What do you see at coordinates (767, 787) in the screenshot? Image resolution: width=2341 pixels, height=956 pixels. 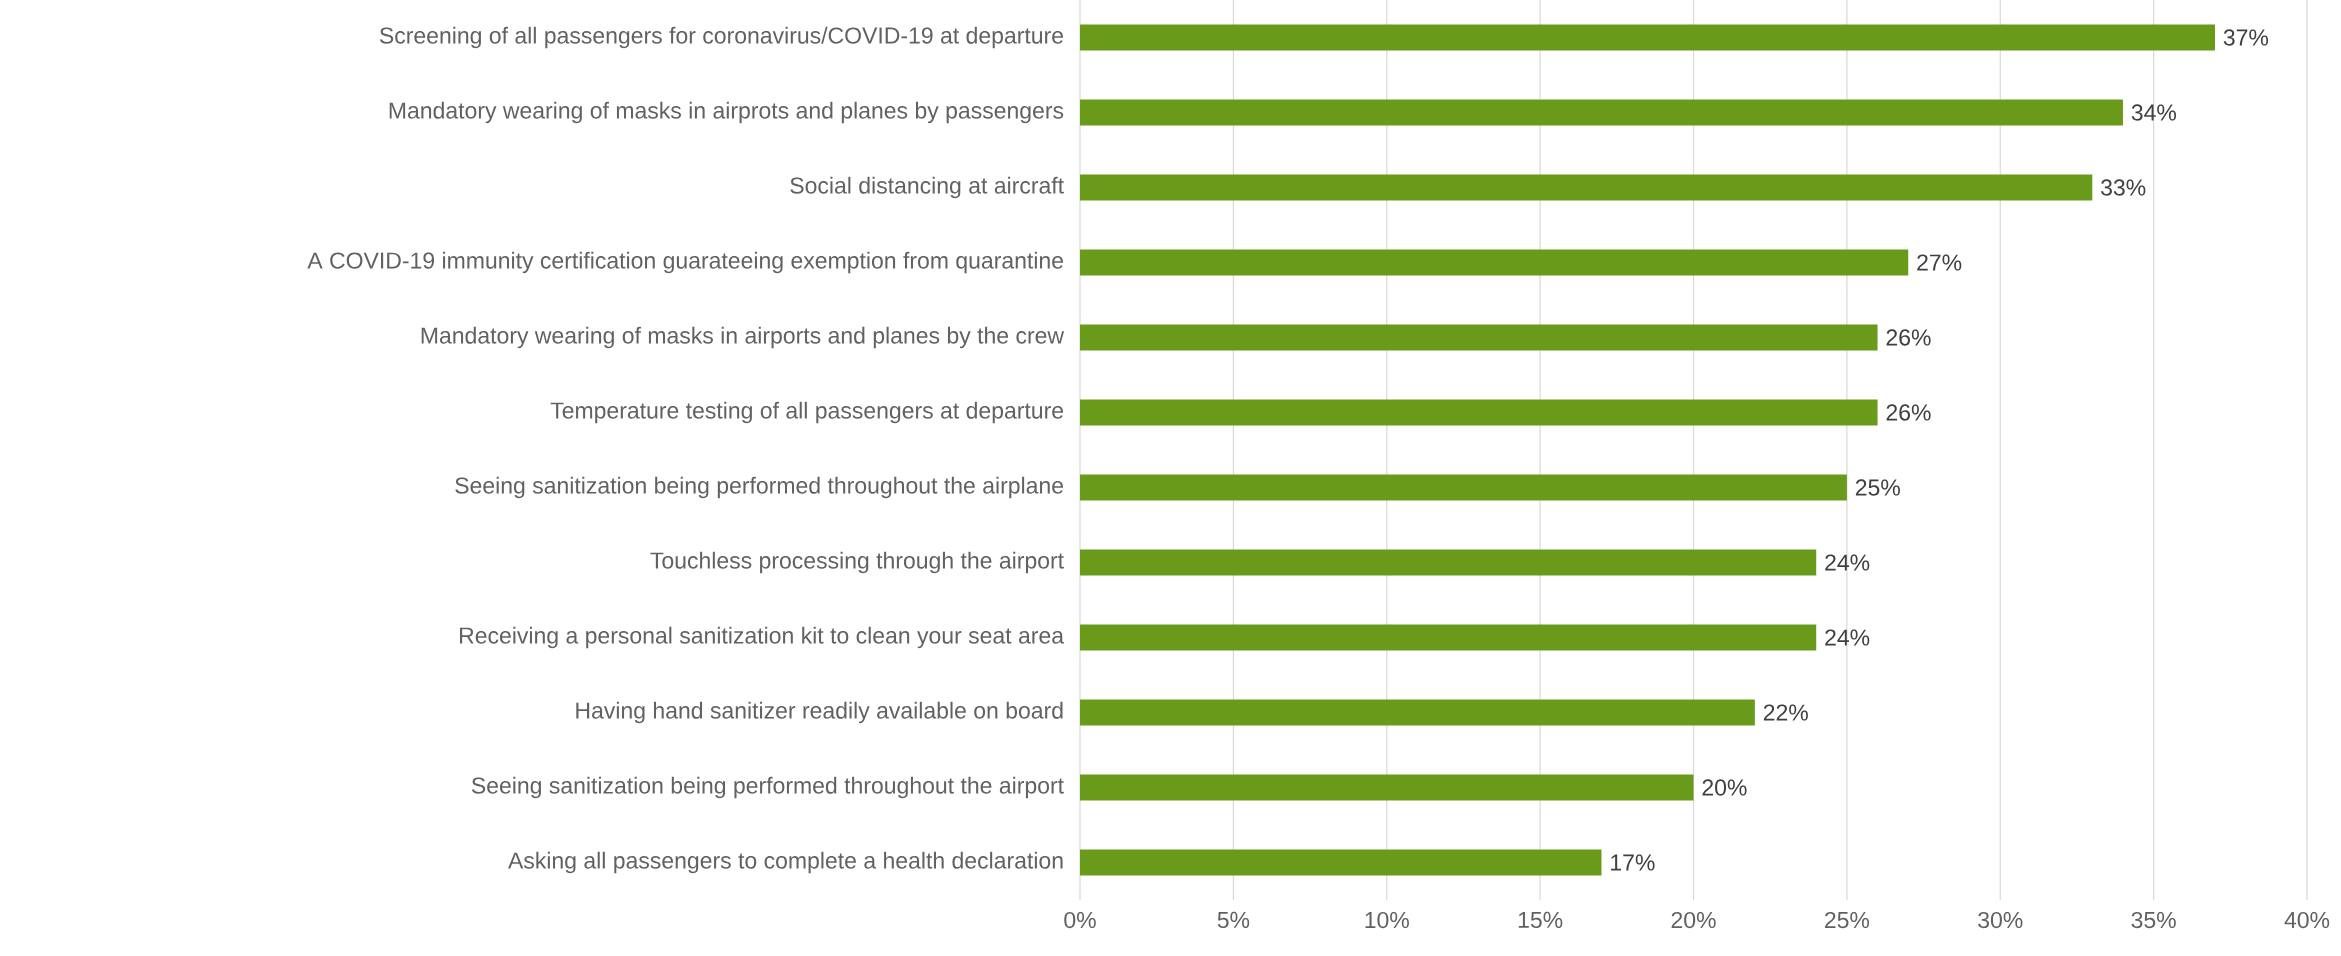 I see `y-tick-label: Seeing sanitization being performed throughout the airport` at bounding box center [767, 787].